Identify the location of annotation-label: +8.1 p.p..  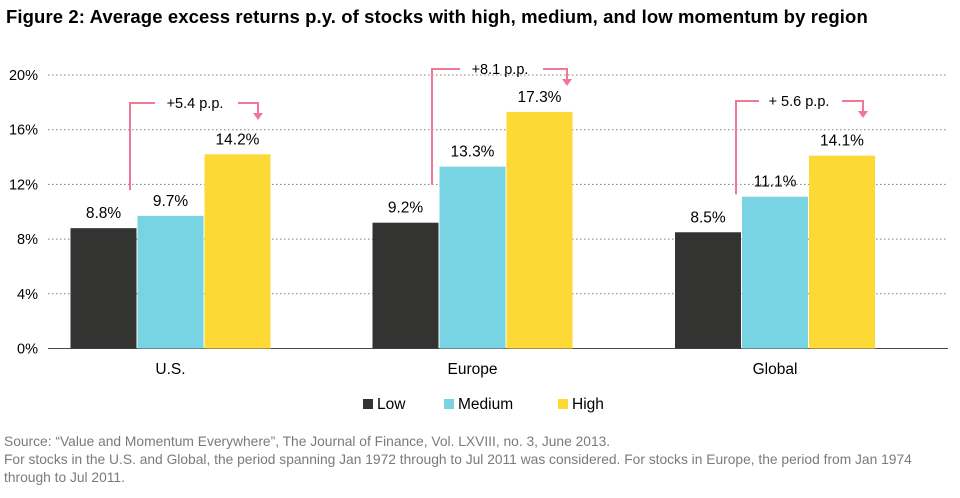
(500, 70).